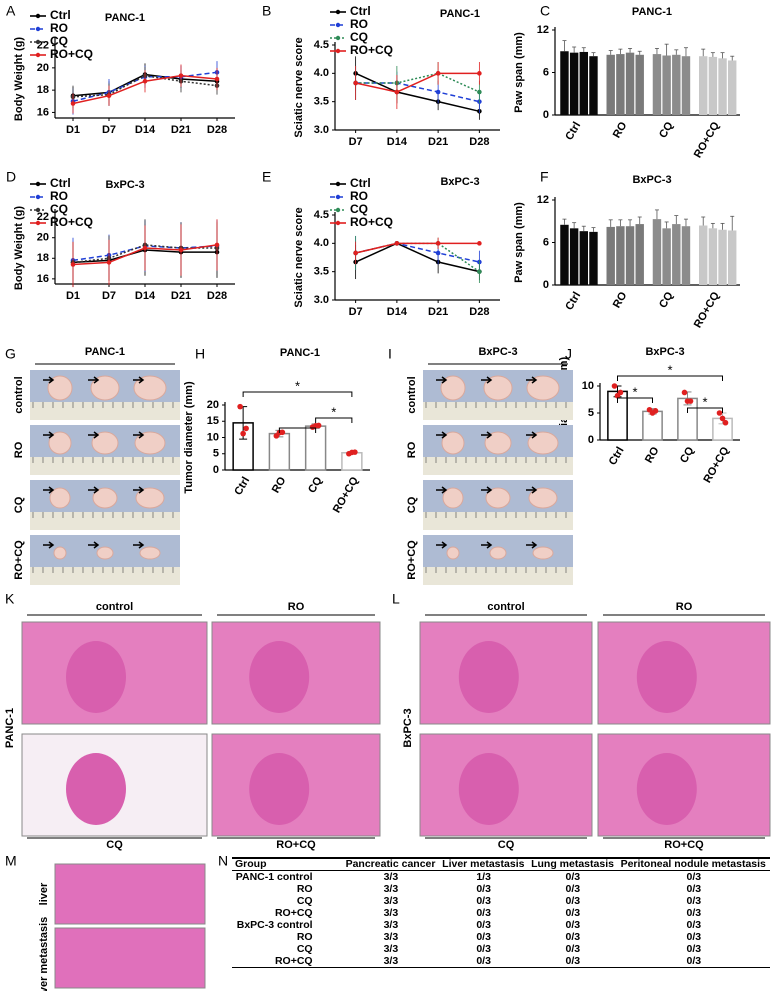 This screenshot has height=991, width=773. What do you see at coordinates (412, 560) in the screenshot?
I see `row-label: RO+CQ` at bounding box center [412, 560].